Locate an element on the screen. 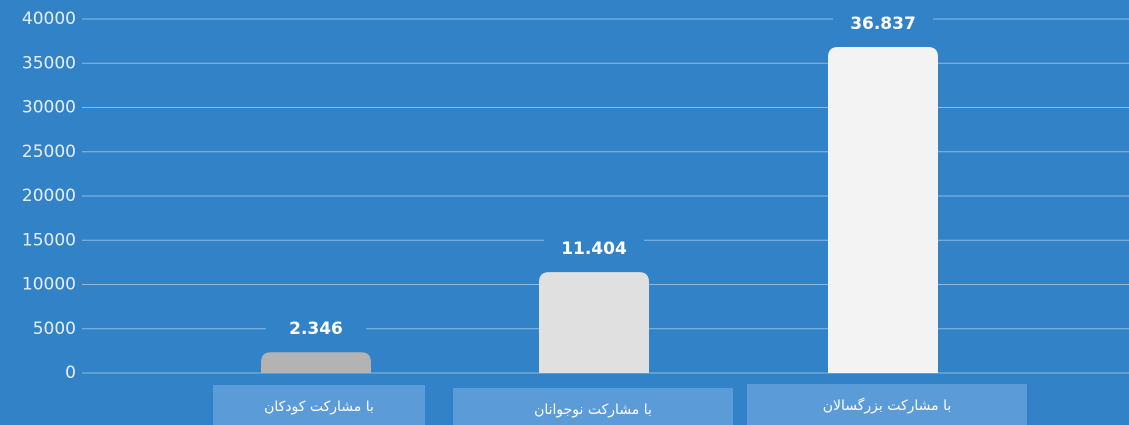 The height and width of the screenshot is (425, 1129). y-tick-label: 0 is located at coordinates (70, 373).